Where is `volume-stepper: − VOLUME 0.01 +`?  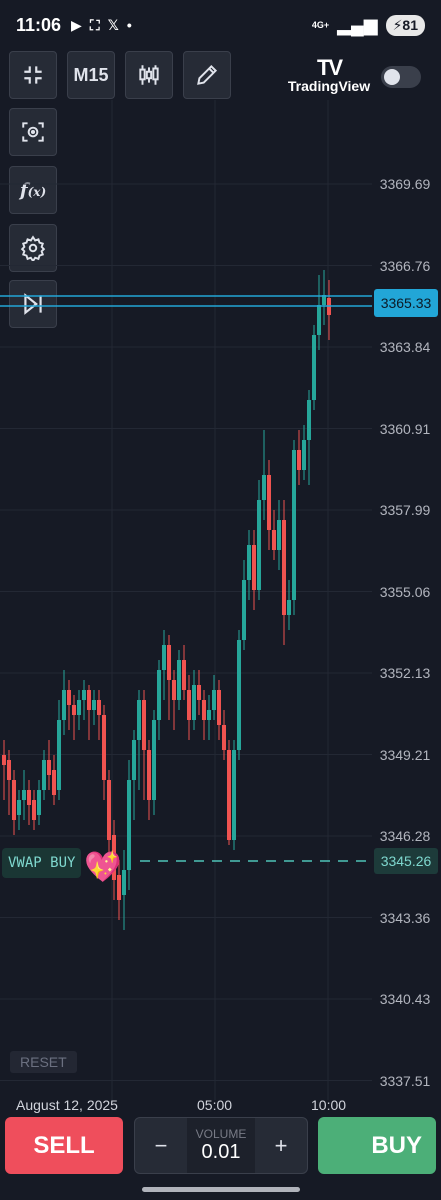
volume-stepper: − VOLUME 0.01 + is located at coordinates (221, 1145).